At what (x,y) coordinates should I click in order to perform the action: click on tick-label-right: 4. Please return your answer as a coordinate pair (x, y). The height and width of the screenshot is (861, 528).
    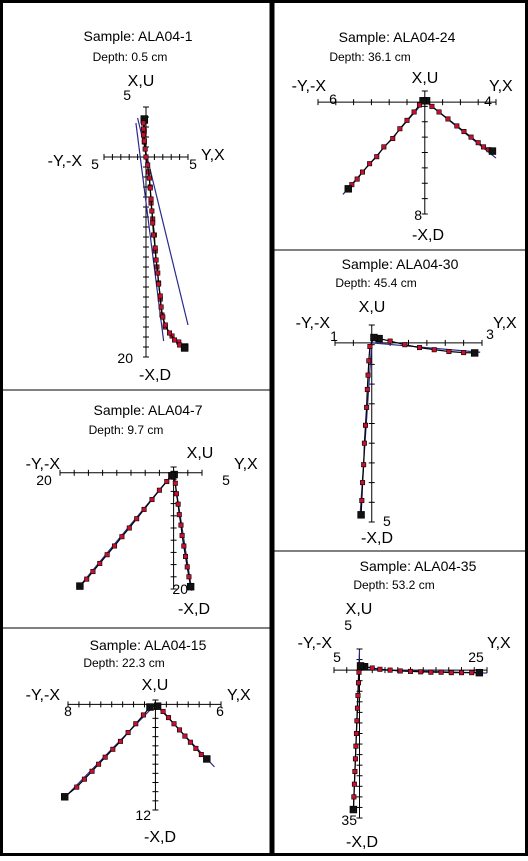
    Looking at the image, I should click on (488, 101).